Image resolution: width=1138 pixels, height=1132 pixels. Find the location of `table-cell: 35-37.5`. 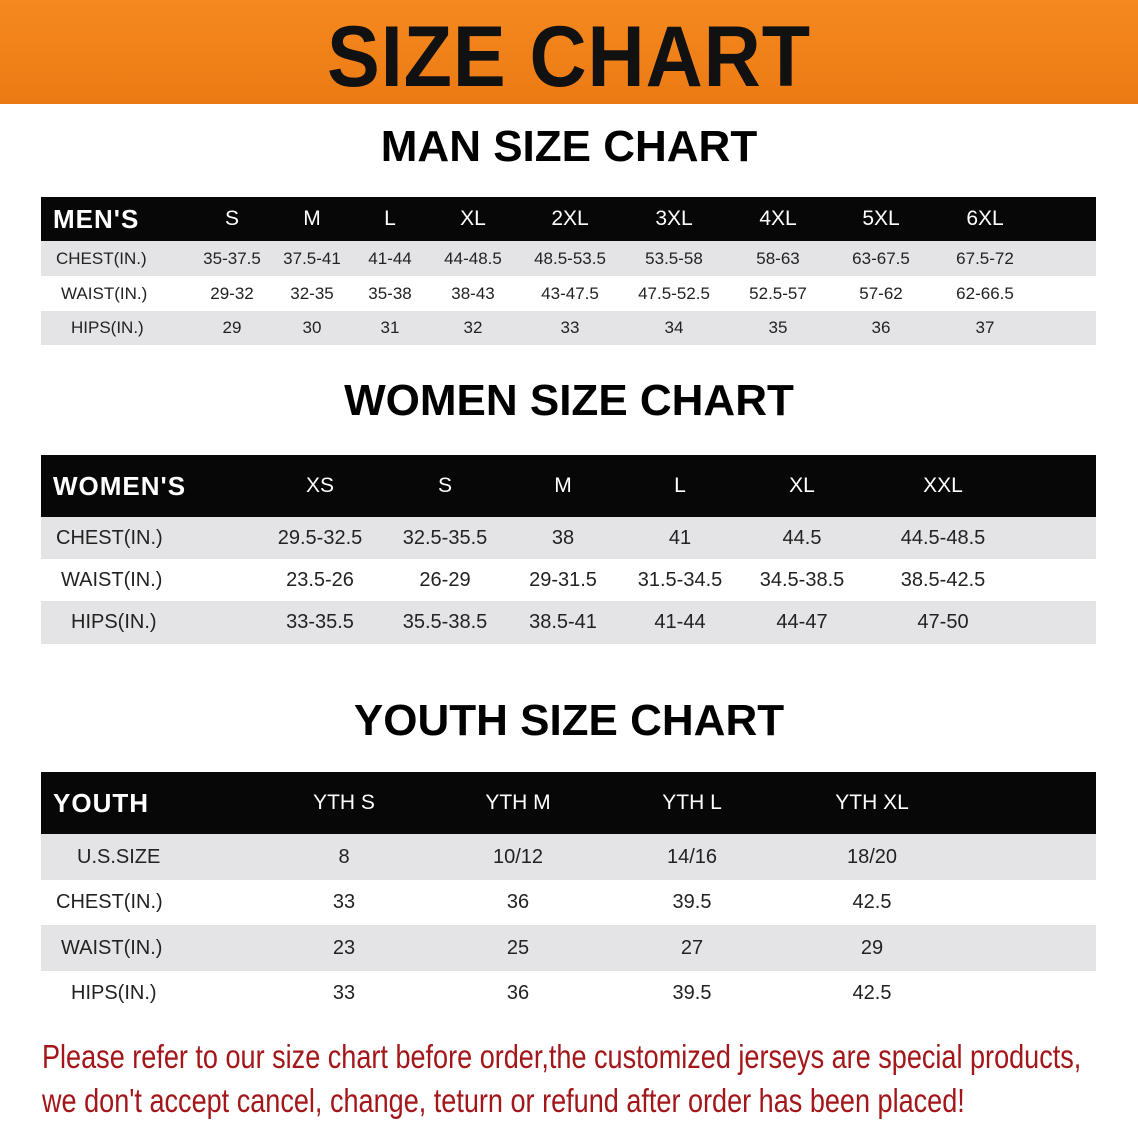

table-cell: 35-37.5 is located at coordinates (232, 258).